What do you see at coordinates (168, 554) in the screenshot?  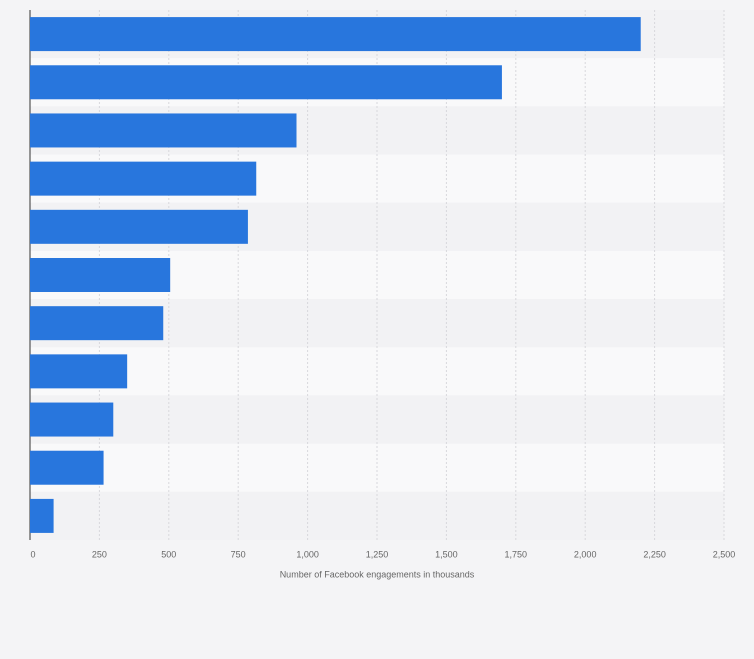 I see `x-tick-label: 500` at bounding box center [168, 554].